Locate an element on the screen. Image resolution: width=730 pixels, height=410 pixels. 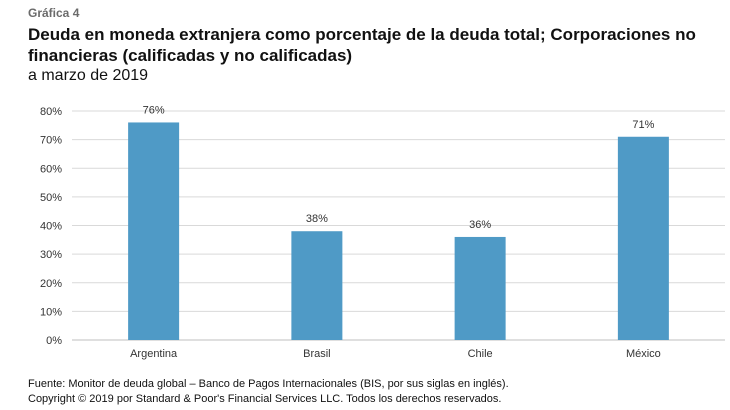
category-label: Argentina is located at coordinates (154, 354).